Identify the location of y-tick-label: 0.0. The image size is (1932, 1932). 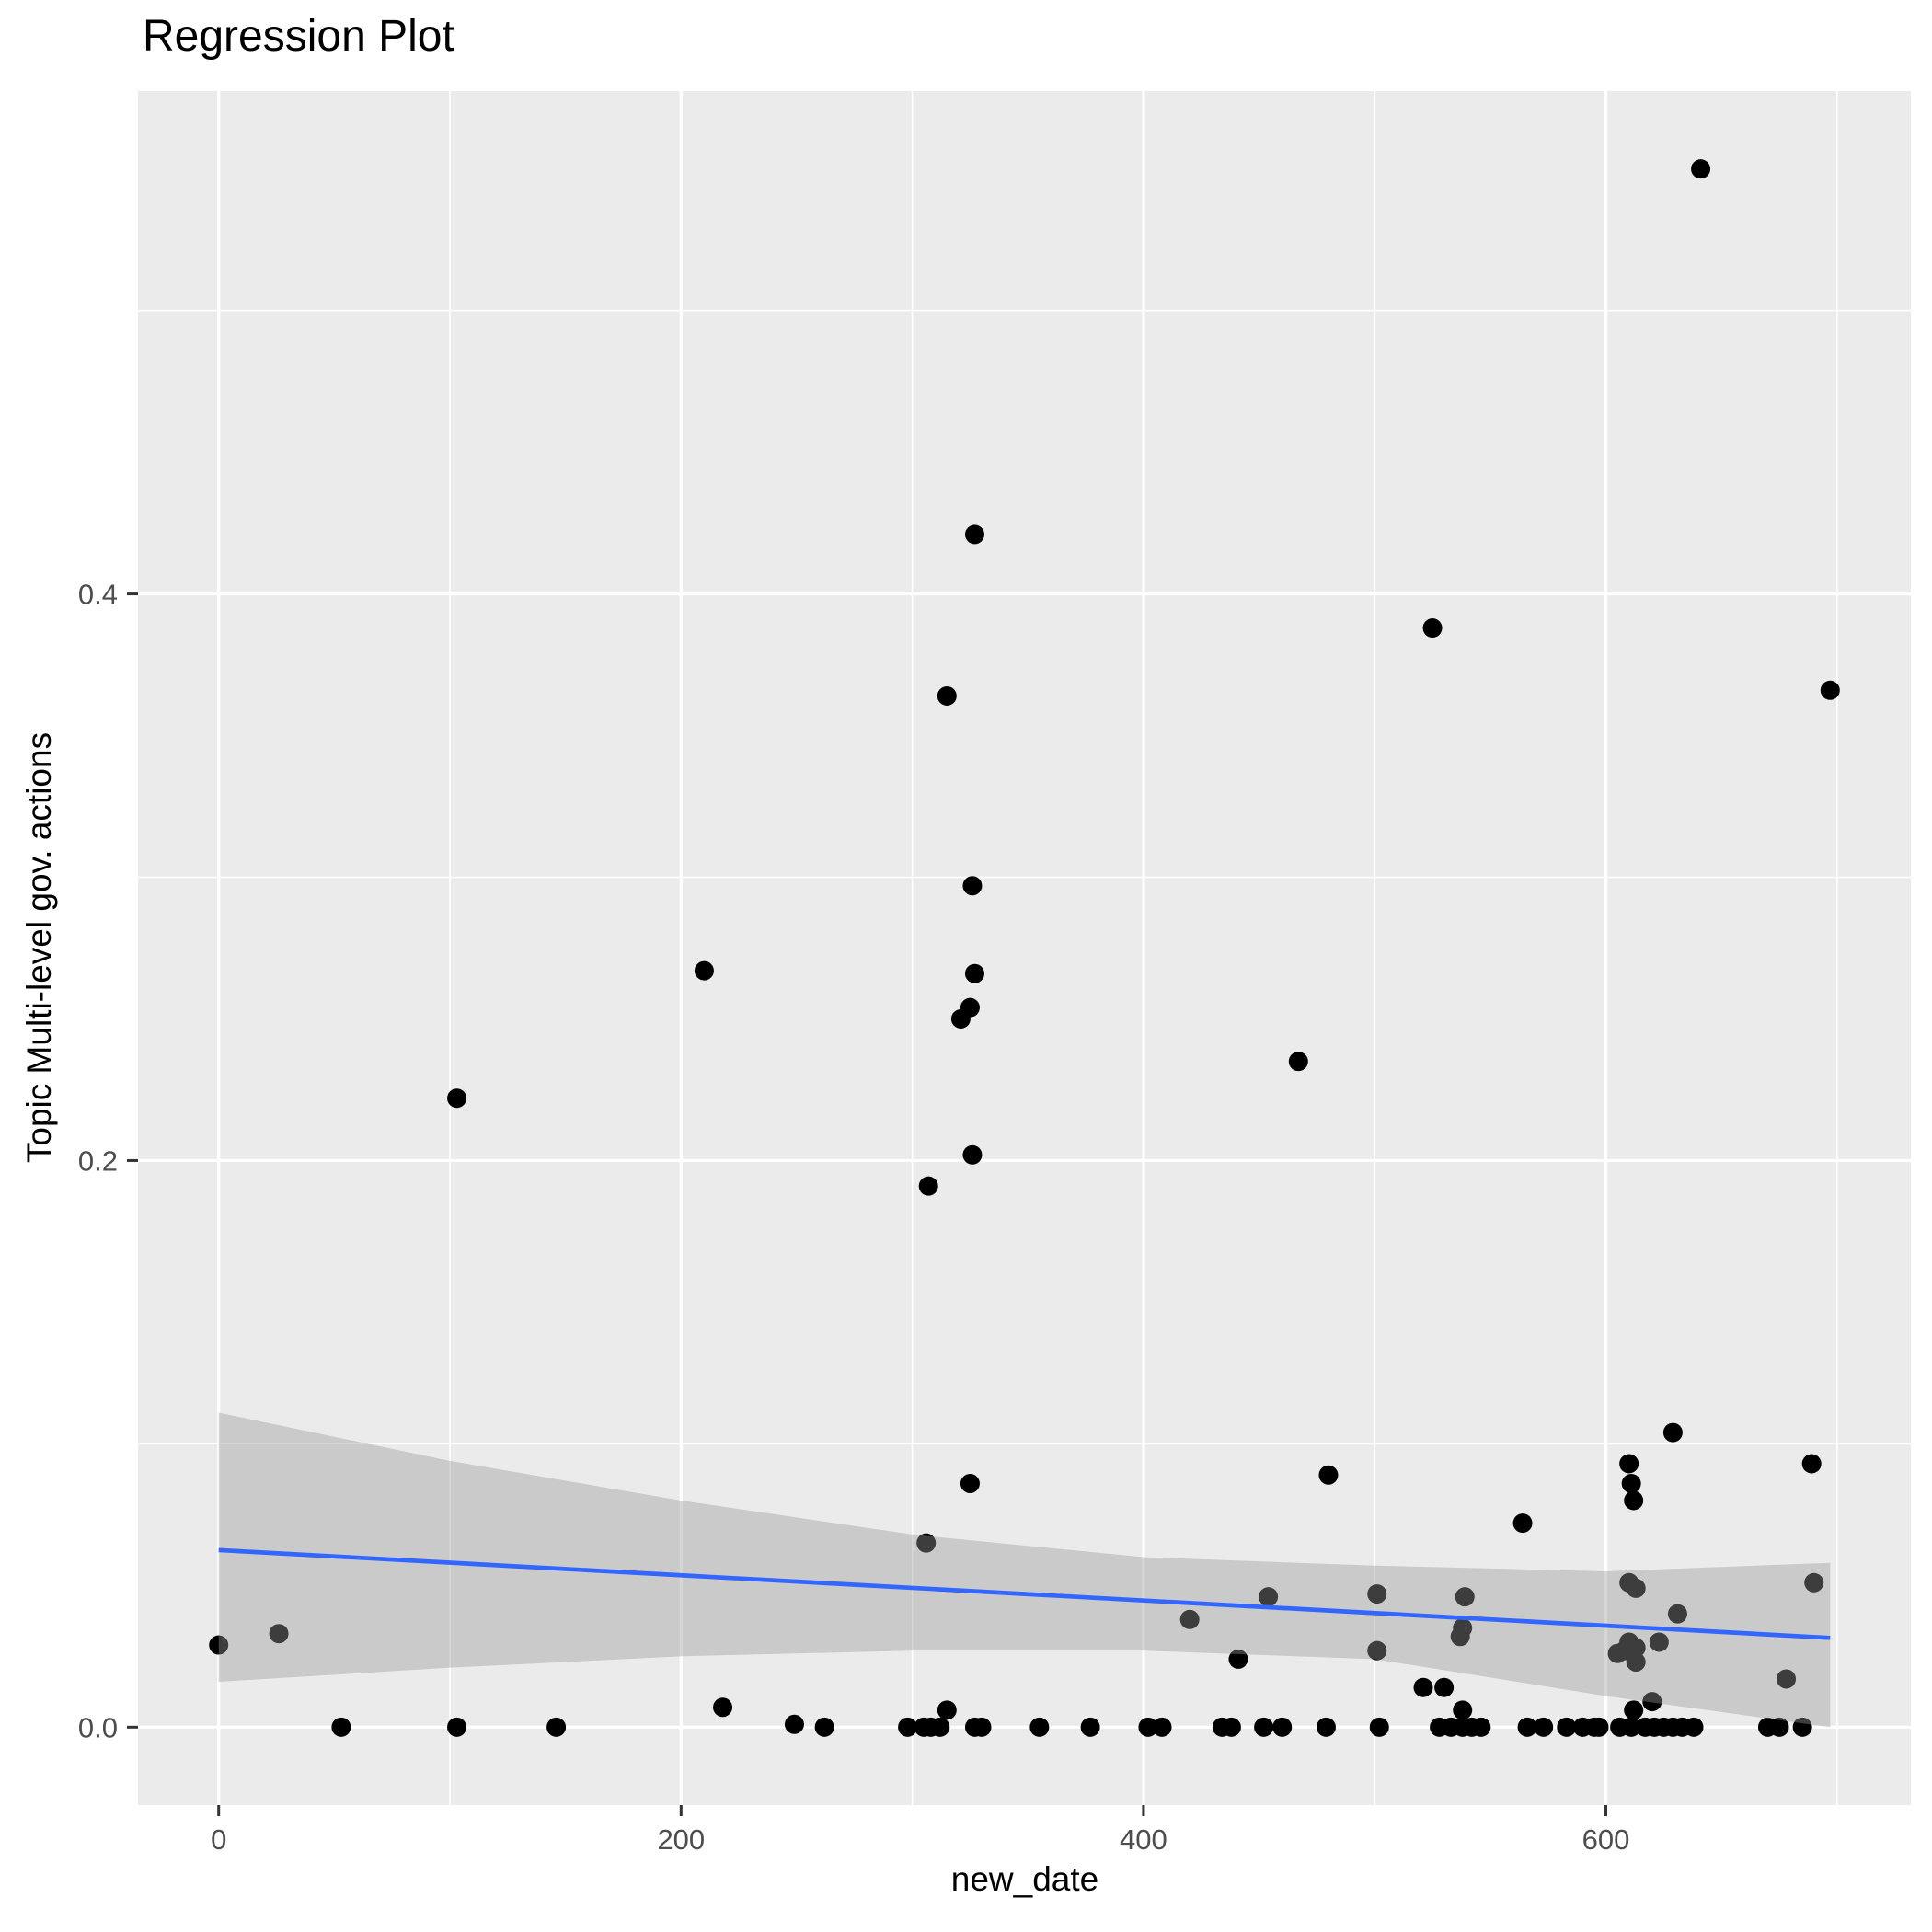
(98, 1727).